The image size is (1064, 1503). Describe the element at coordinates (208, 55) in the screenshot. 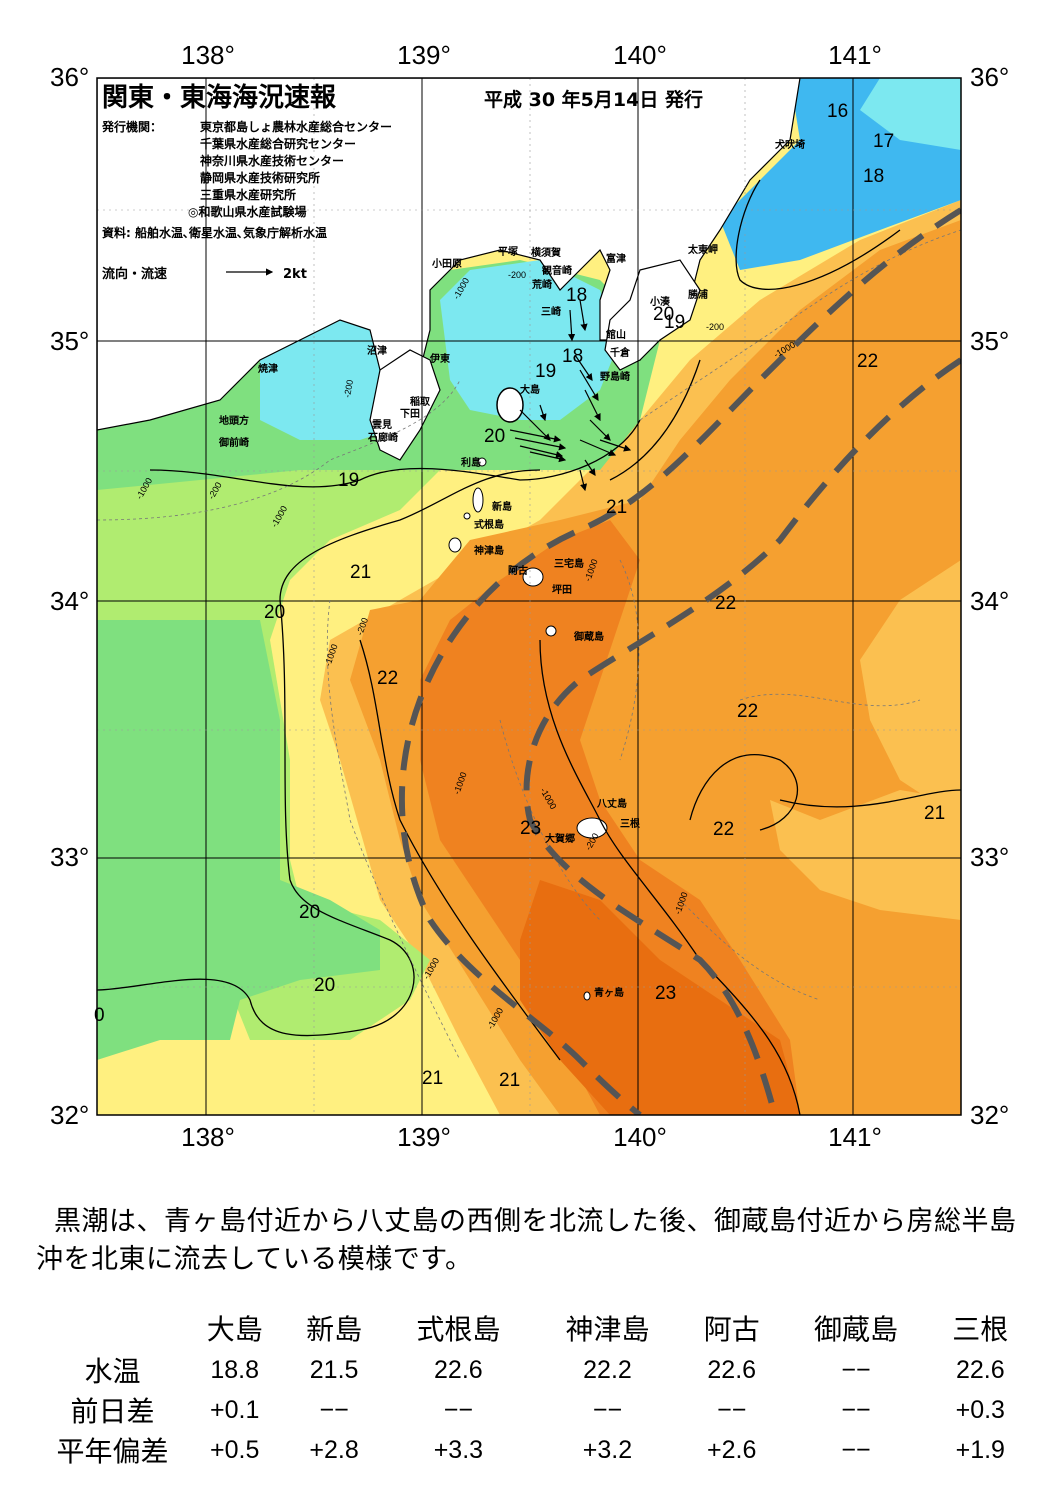

I see `lon-label-top: 138°` at that location.